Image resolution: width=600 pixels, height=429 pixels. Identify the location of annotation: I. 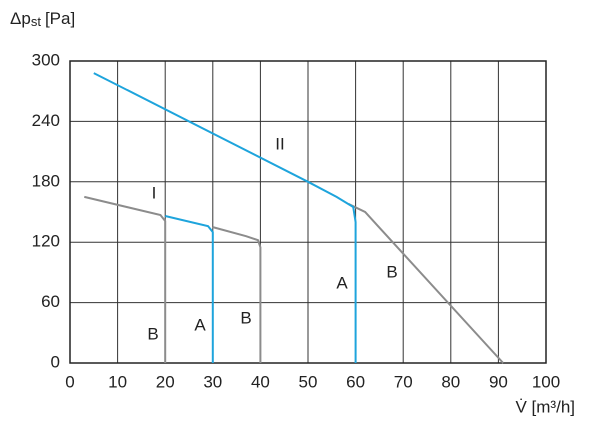
(154, 192).